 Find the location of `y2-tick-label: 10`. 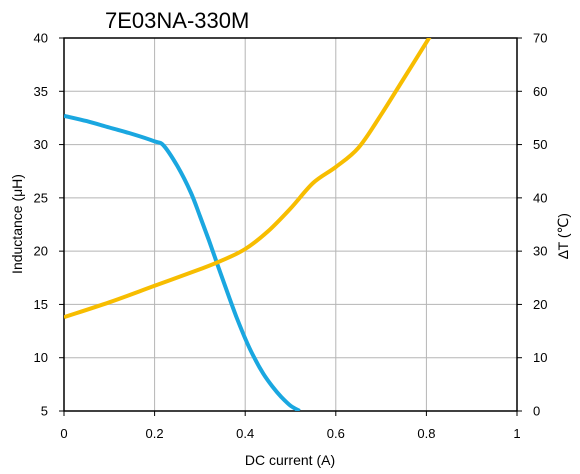

y2-tick-label: 10 is located at coordinates (540, 357).